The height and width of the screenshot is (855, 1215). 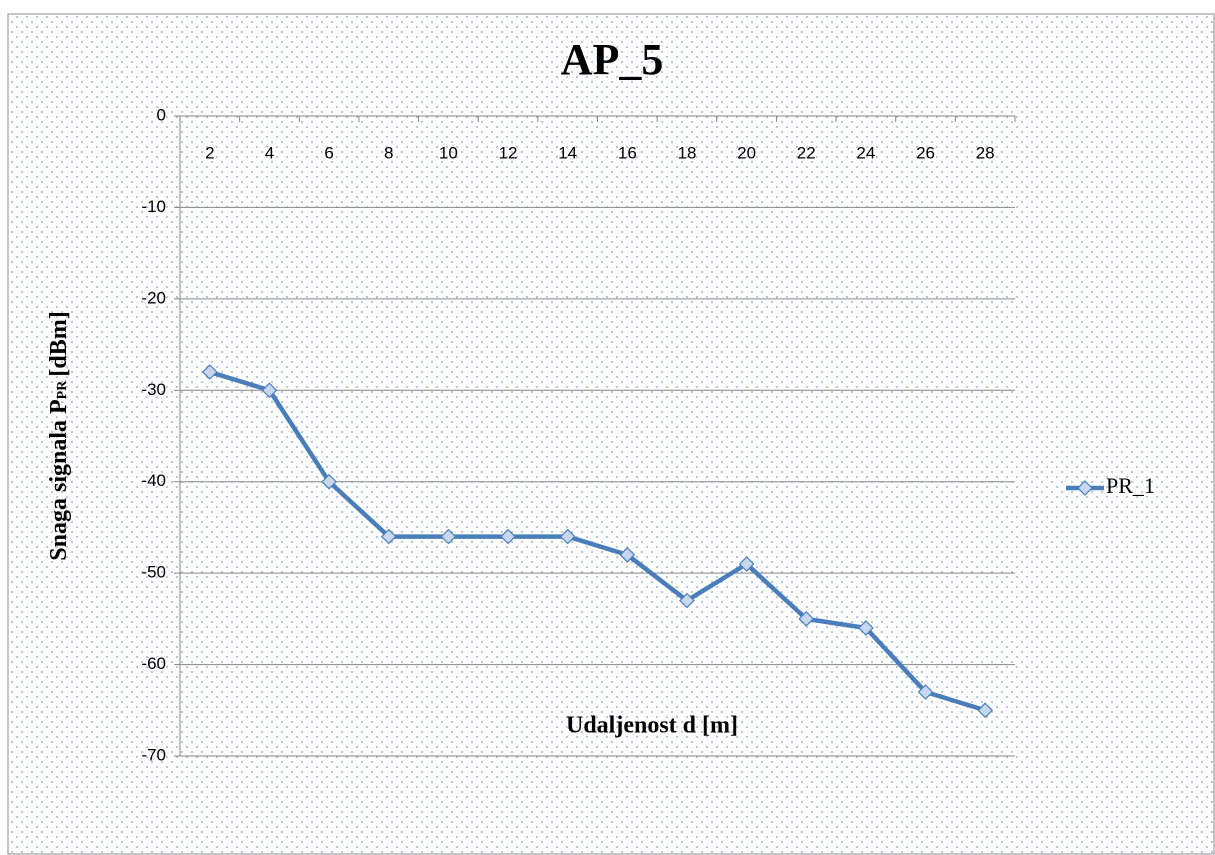 I want to click on y-tick-label: -40, so click(x=153, y=480).